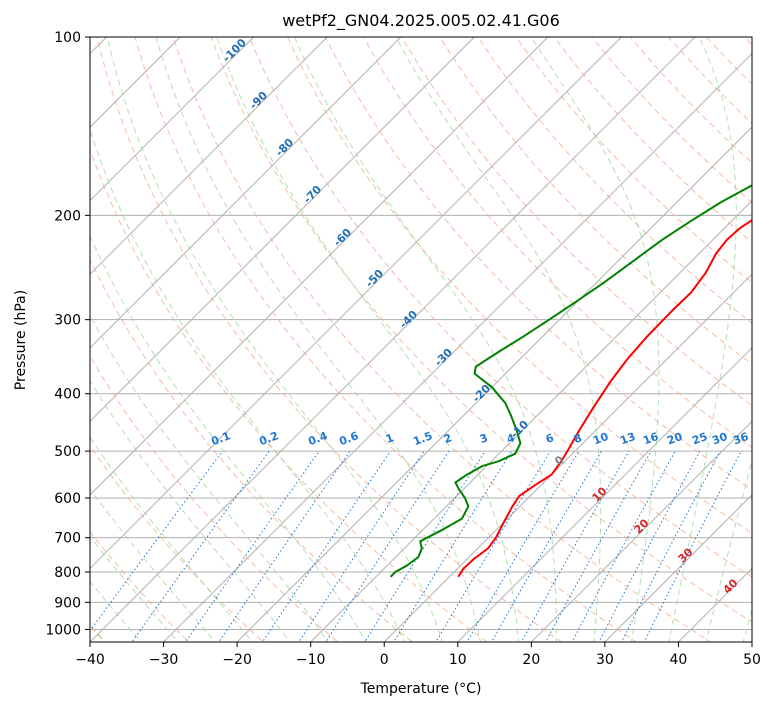 The width and height of the screenshot is (775, 708). I want to click on mixing-ratio-label: 36, so click(740, 439).